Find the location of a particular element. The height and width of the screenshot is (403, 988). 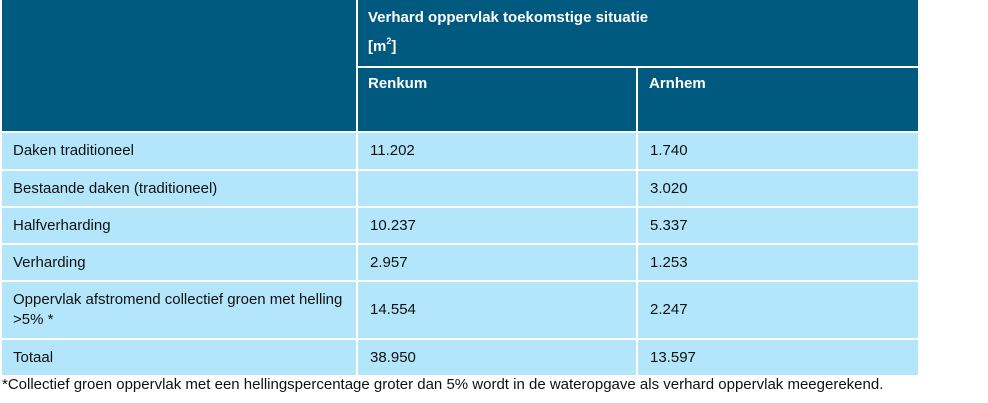

table-row: Daken traditioneel 11.202 1.740 is located at coordinates (460, 150).